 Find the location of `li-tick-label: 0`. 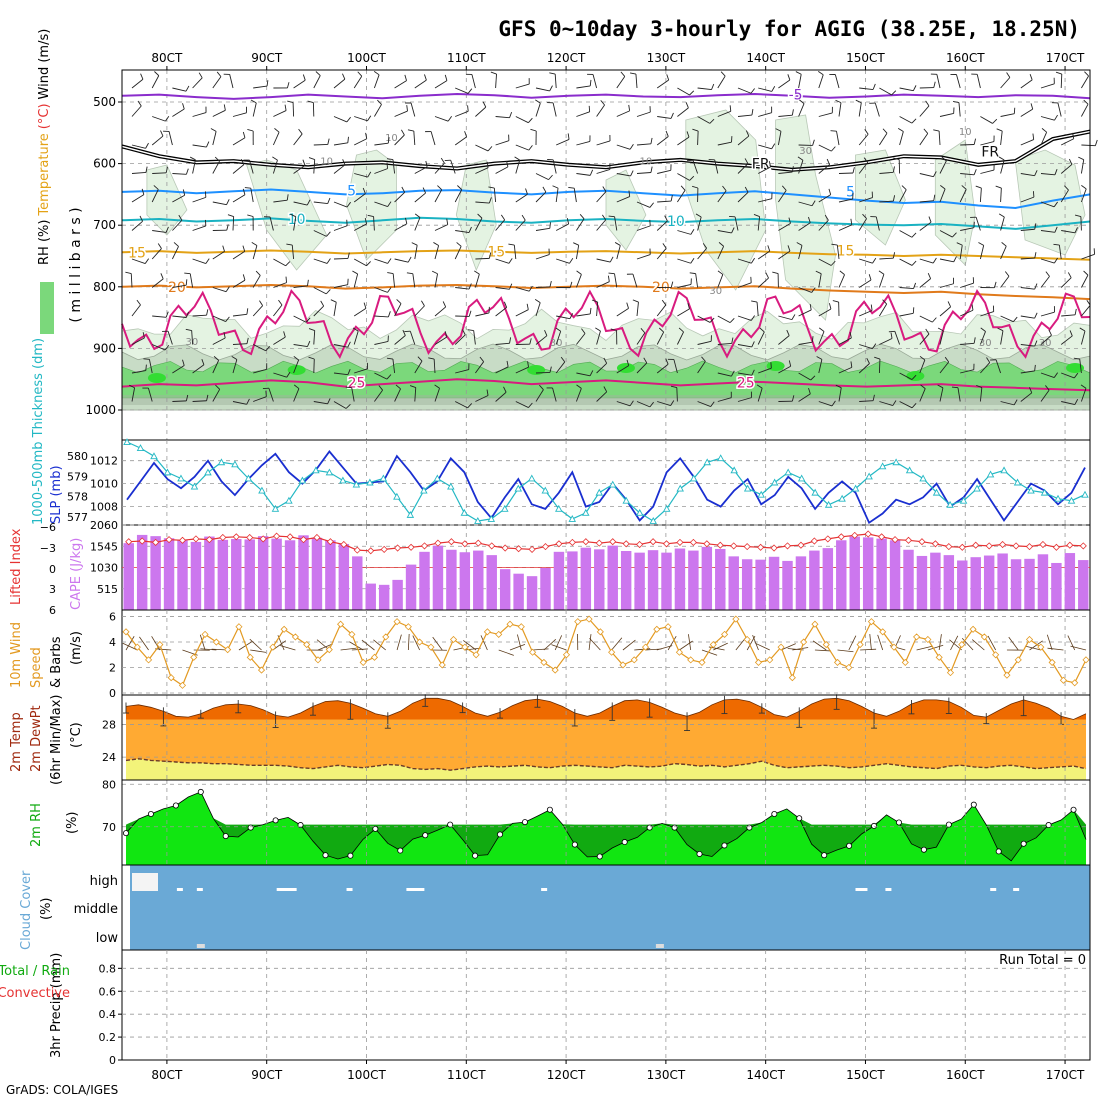

li-tick-label: 0 is located at coordinates (52, 569).